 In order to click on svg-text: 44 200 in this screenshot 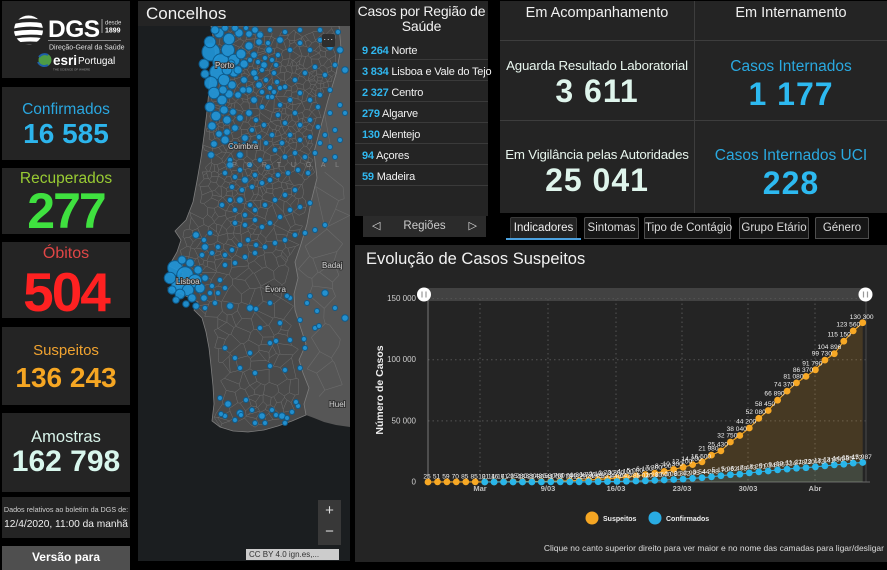, I will do `click(746, 422)`.